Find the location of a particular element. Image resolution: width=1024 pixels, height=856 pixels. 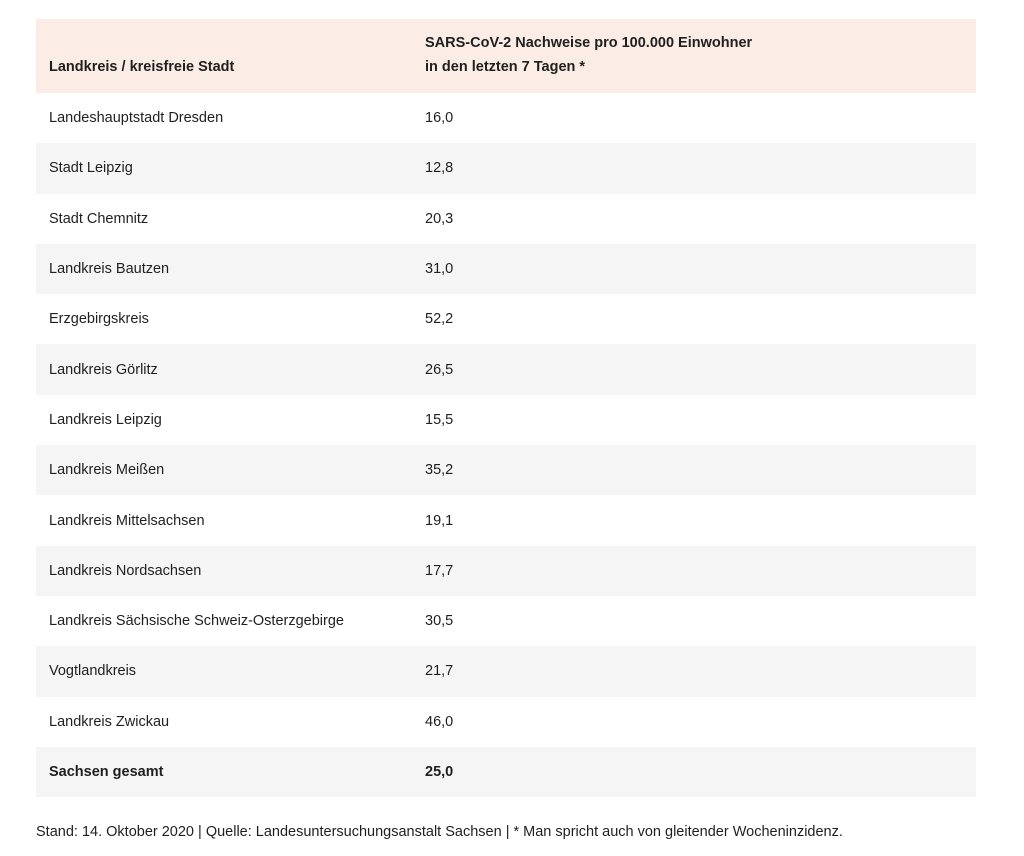

district-name: Landkreis Meißen is located at coordinates (107, 470).